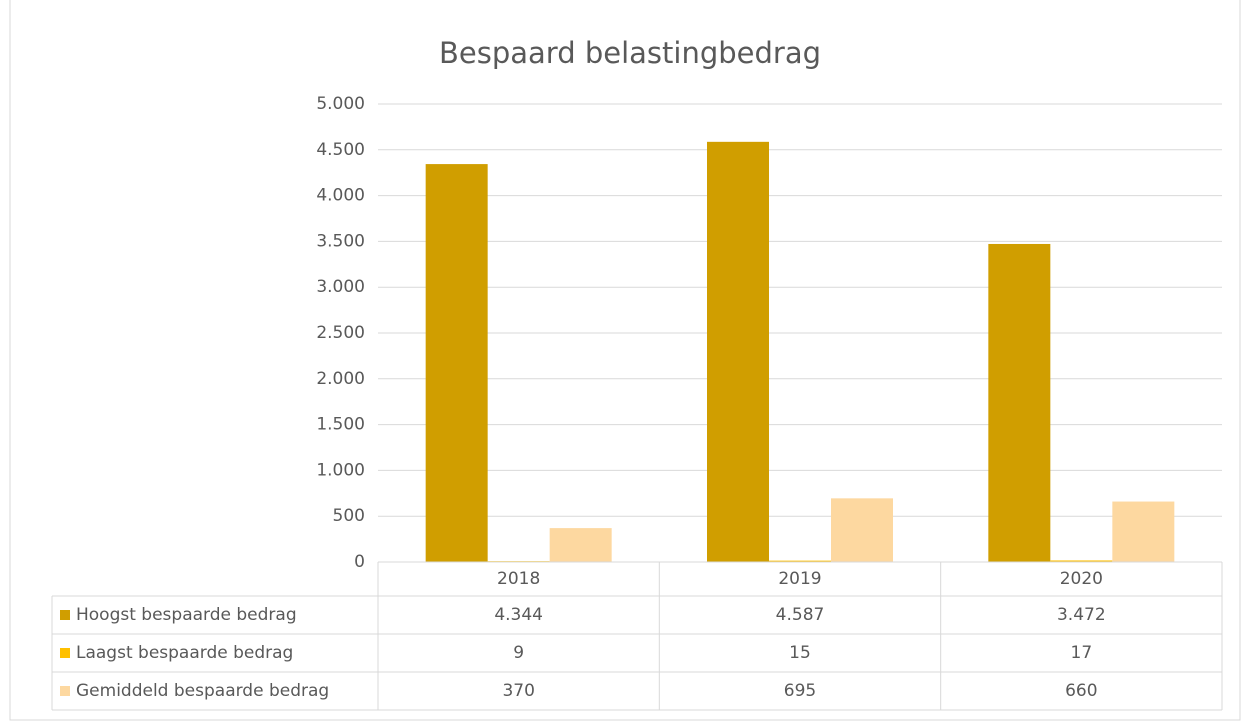 The height and width of the screenshot is (721, 1250). What do you see at coordinates (340, 241) in the screenshot?
I see `y-tick-label: 3.500` at bounding box center [340, 241].